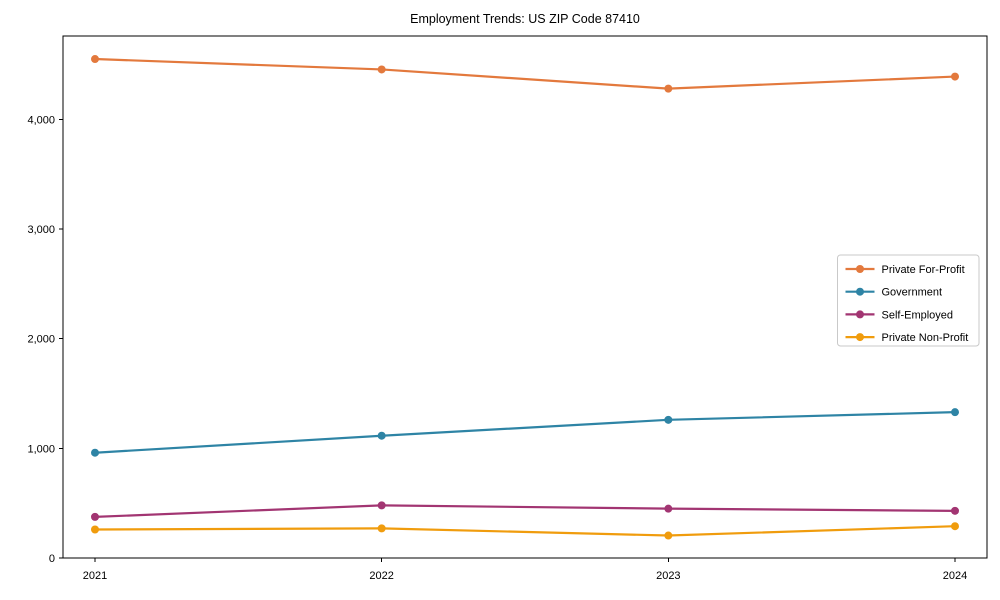 This screenshot has height=600, width=1000. I want to click on legend-item: Private Non-Profit, so click(907, 338).